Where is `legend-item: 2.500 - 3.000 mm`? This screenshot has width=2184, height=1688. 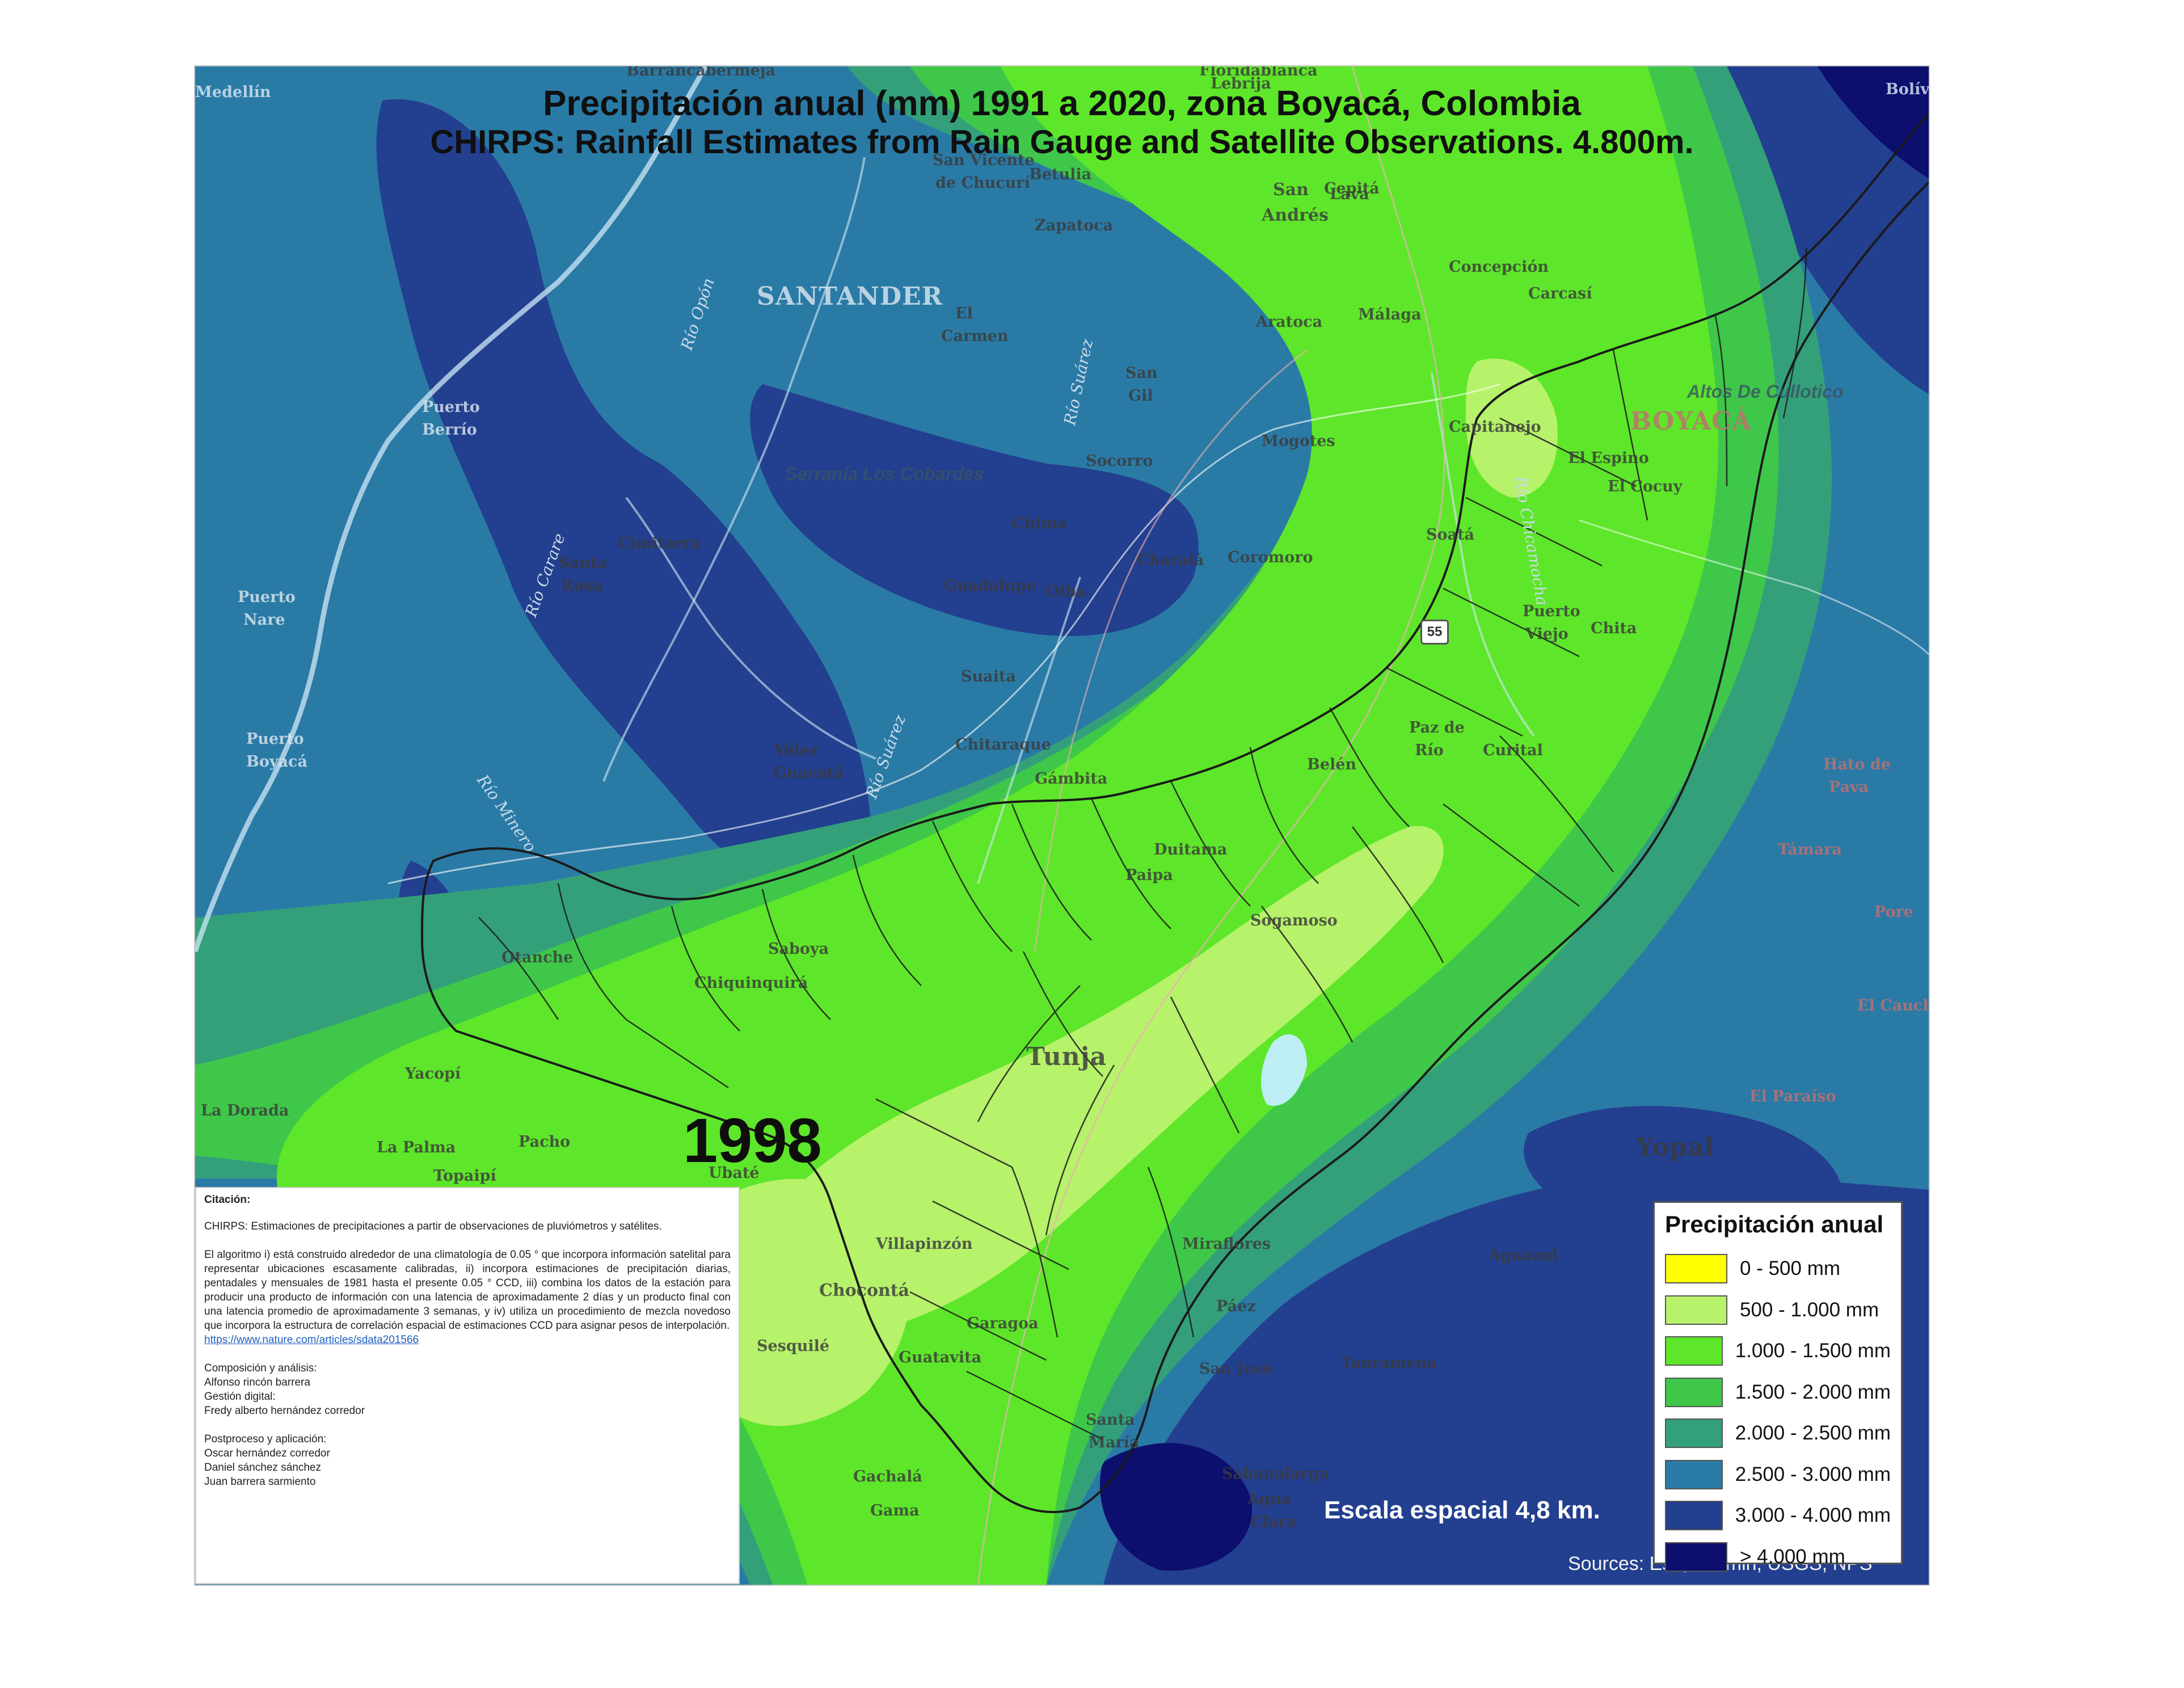
legend-item: 2.500 - 3.000 mm is located at coordinates (1778, 1475).